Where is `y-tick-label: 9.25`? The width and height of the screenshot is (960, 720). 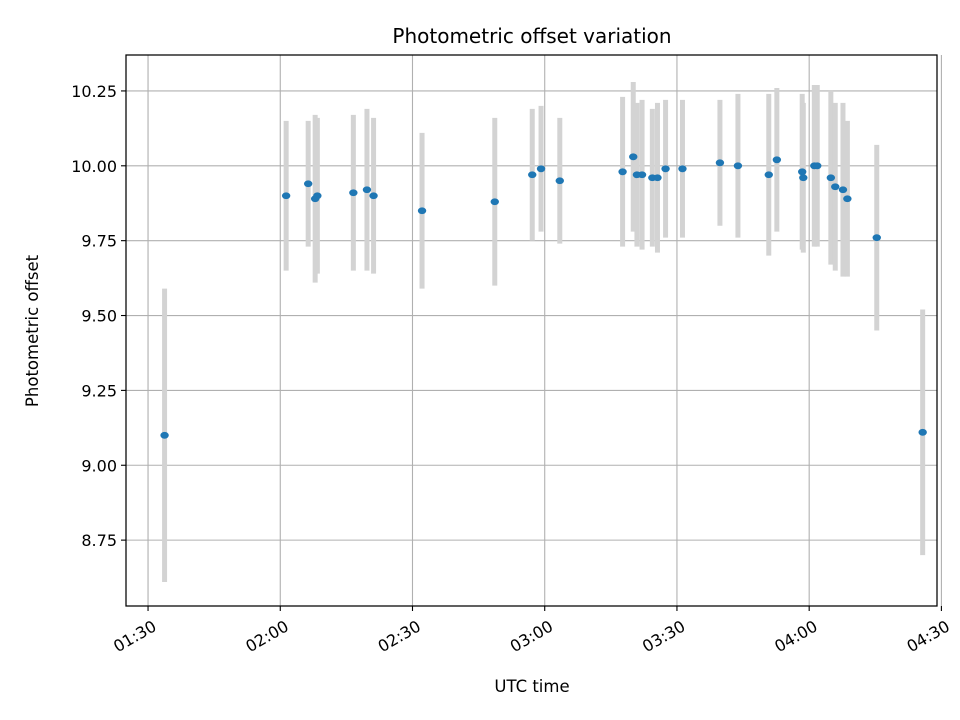
y-tick-label: 9.25 is located at coordinates (99, 390).